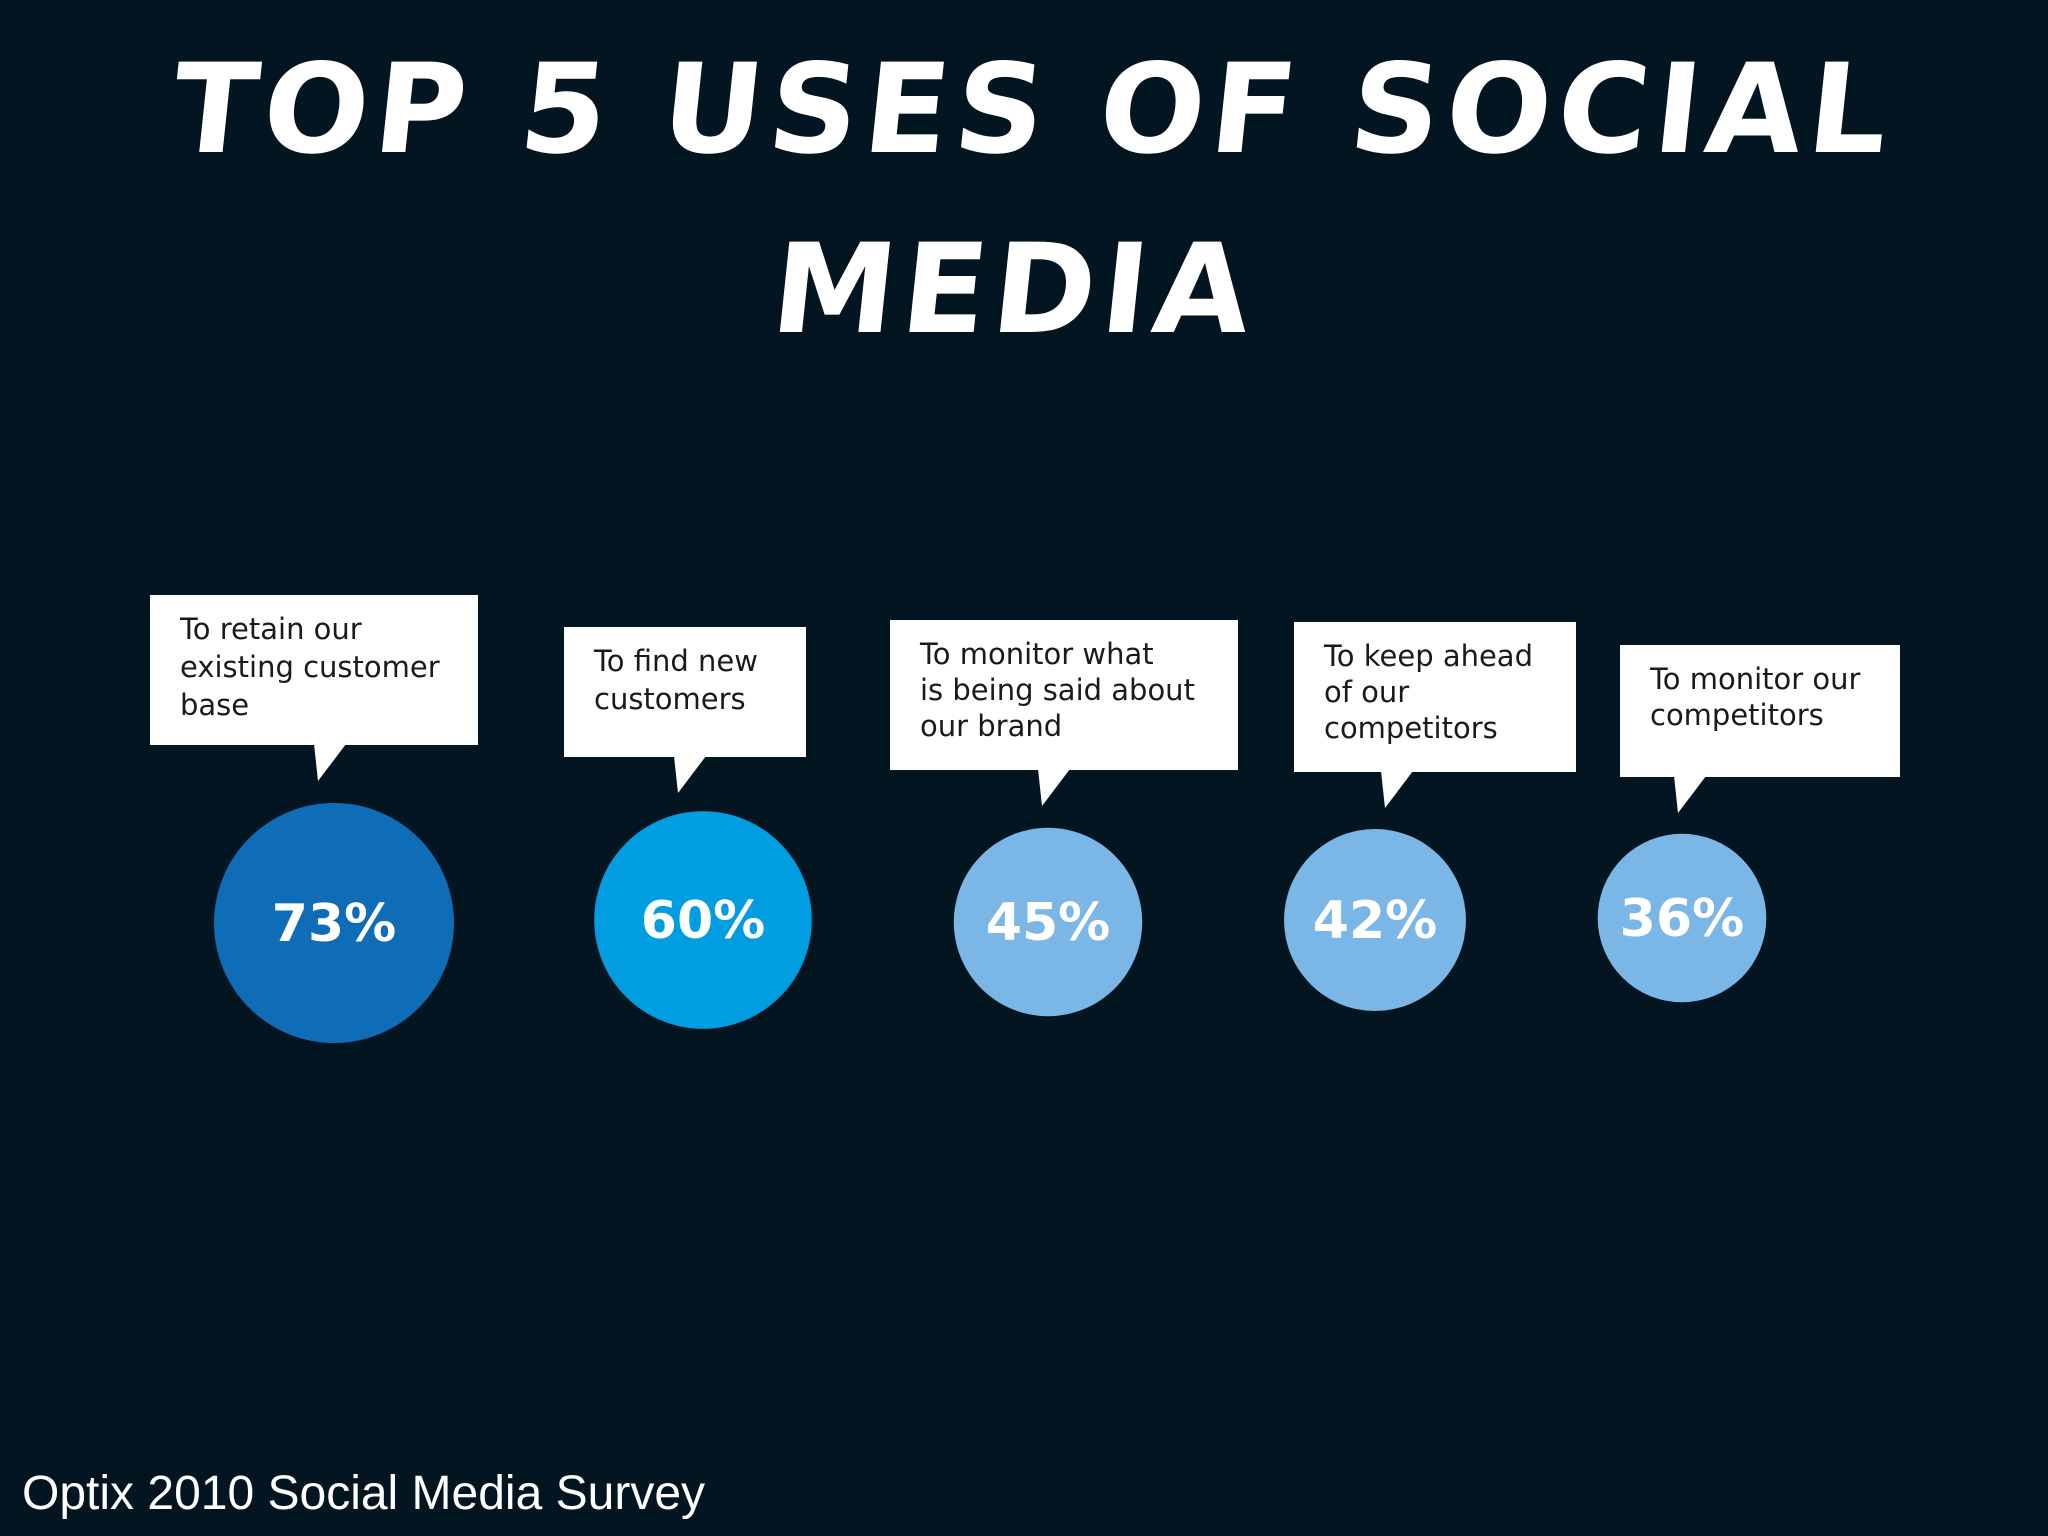  Describe the element at coordinates (670, 699) in the screenshot. I see `category-label-2-line-2: customers` at that location.